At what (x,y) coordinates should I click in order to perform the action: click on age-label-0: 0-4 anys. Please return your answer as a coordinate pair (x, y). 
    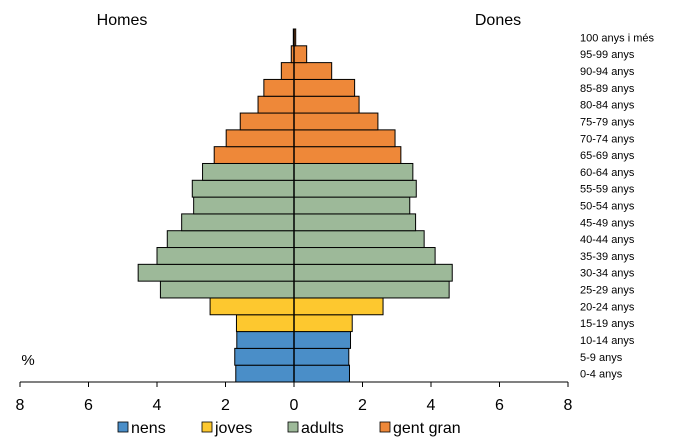
    Looking at the image, I should click on (601, 375).